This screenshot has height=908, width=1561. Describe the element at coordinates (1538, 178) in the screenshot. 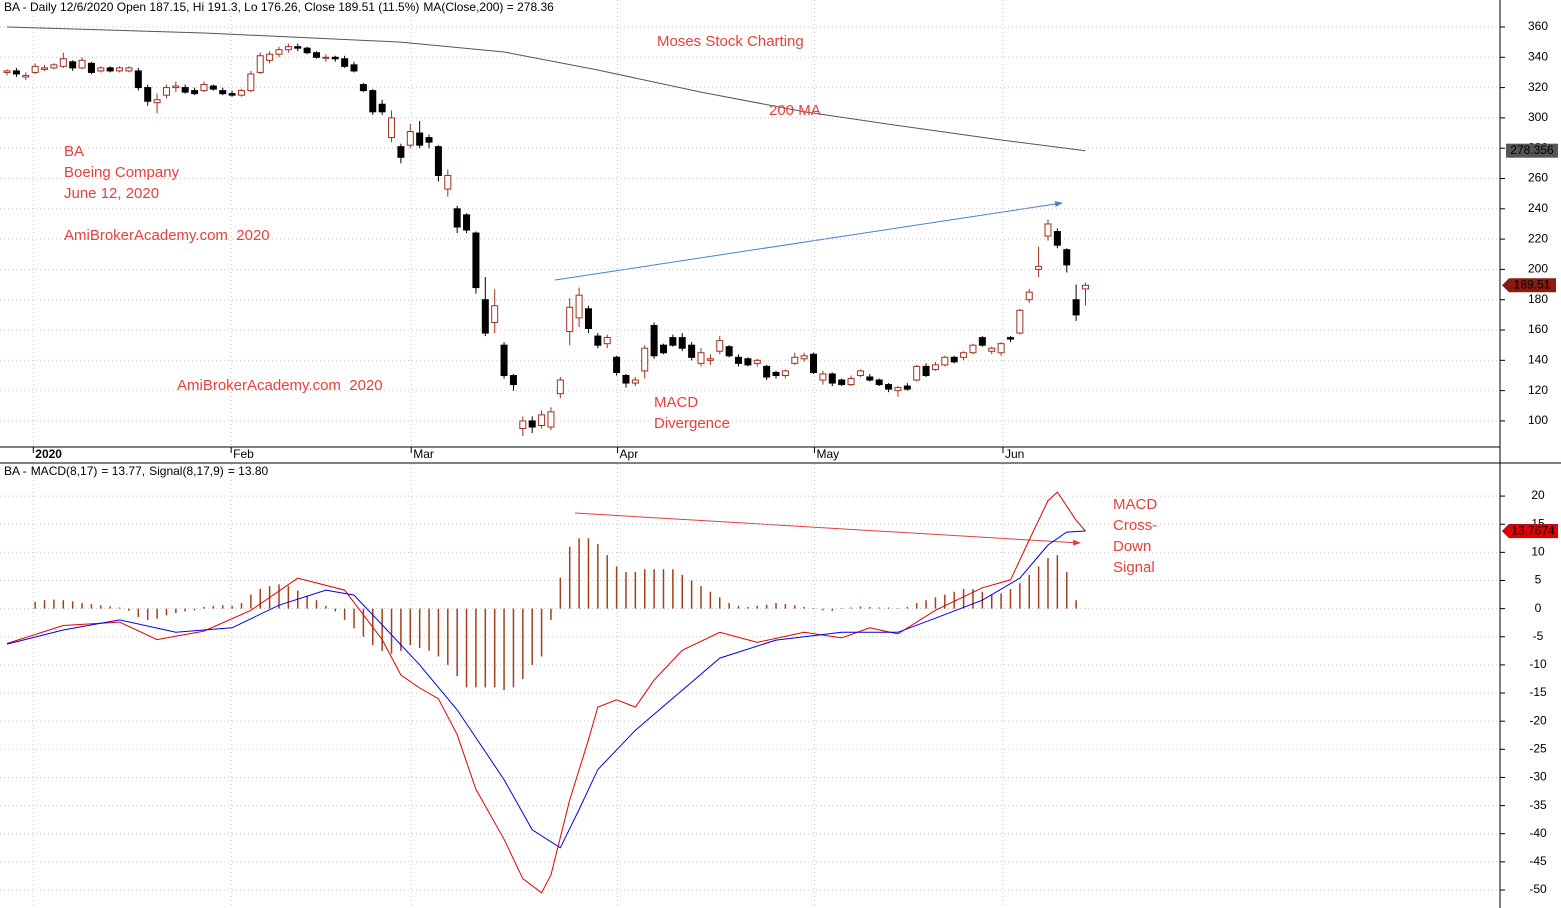

I see `y-tick-label: 260` at that location.